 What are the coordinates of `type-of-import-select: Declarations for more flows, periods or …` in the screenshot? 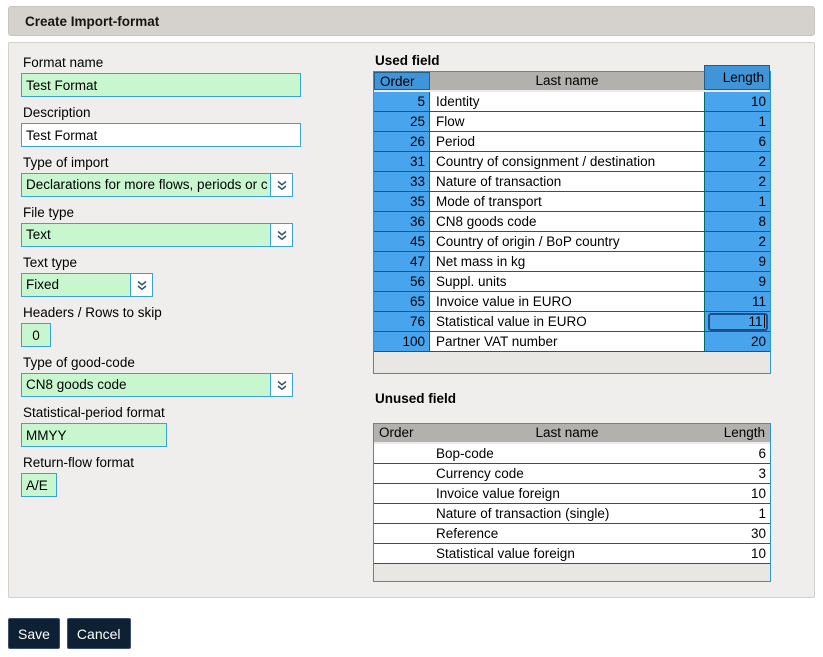 It's located at (157, 185).